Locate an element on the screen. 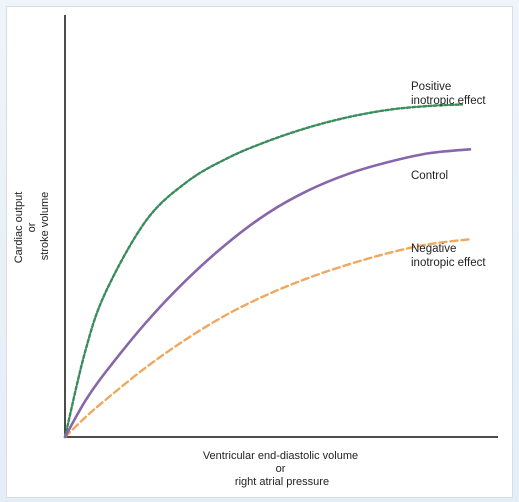 The height and width of the screenshot is (502, 519). y-axis-label: Cardiac output or stroke volume is located at coordinates (32, 226).